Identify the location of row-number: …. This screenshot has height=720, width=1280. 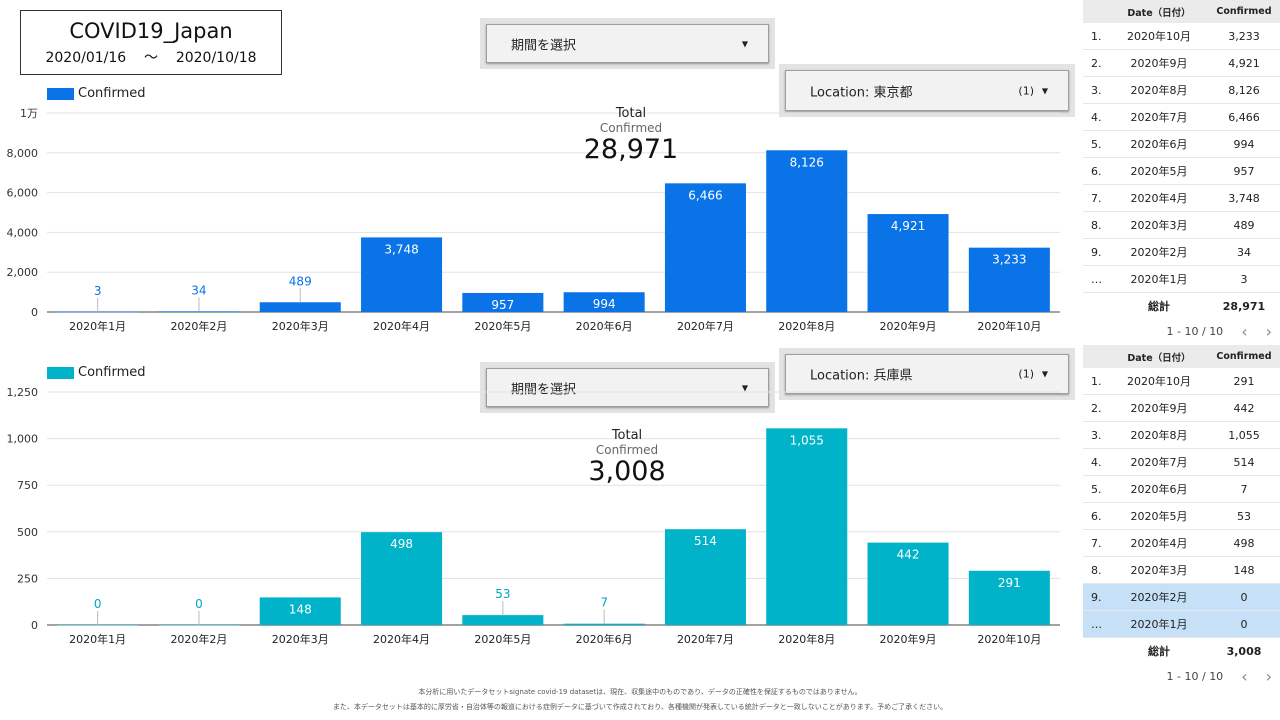
(1096, 624).